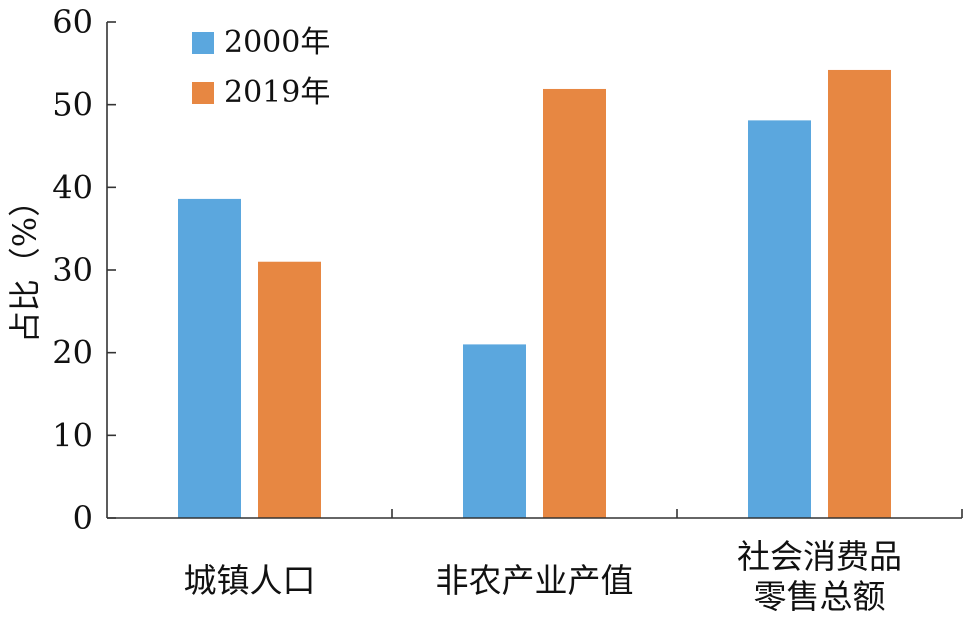 The image size is (964, 630). I want to click on y-tick-label-5: 50, so click(72, 105).